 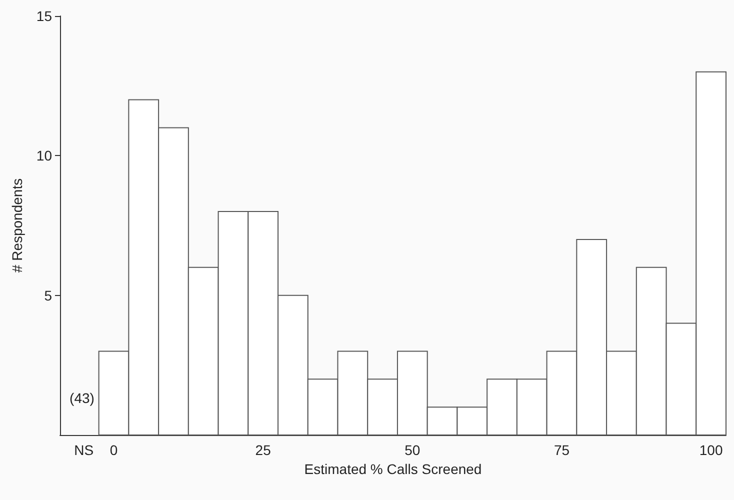 I want to click on x-tick-label: 75, so click(x=562, y=450).